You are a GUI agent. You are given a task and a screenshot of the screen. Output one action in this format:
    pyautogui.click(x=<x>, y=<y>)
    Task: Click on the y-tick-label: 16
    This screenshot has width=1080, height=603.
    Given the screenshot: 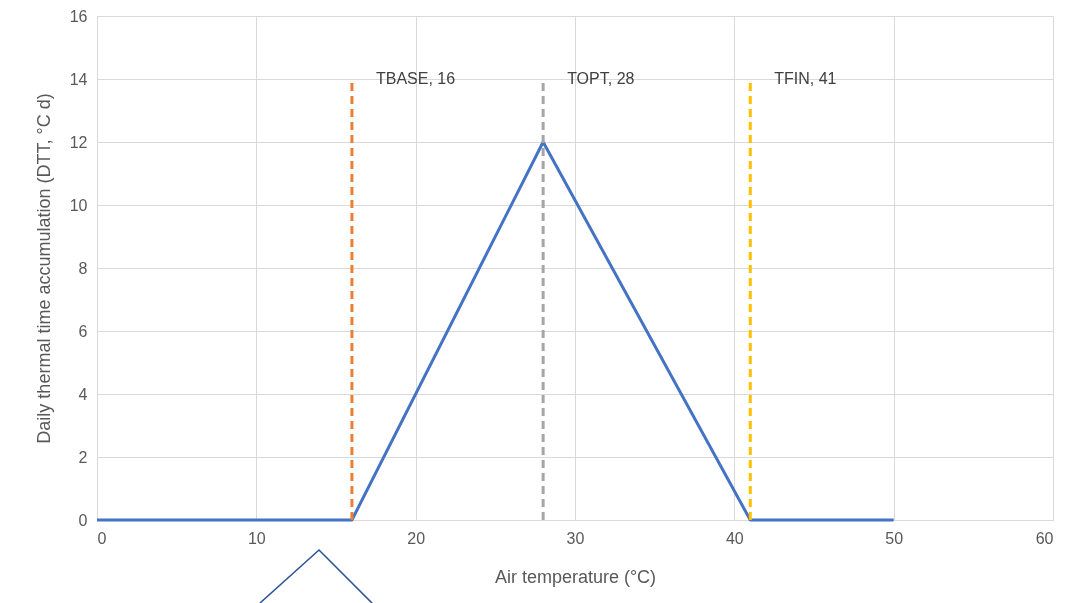 What is the action you would take?
    pyautogui.click(x=78, y=16)
    